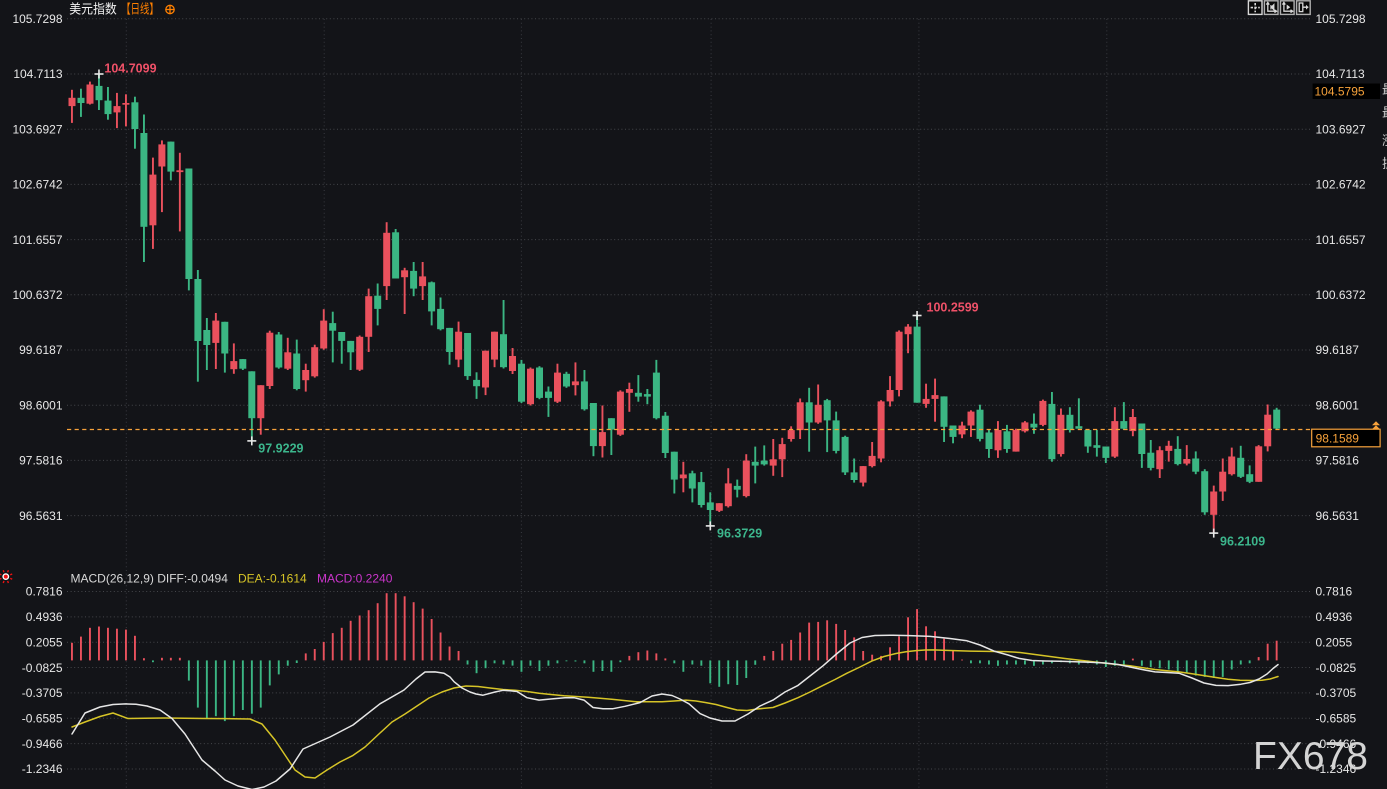  Describe the element at coordinates (1338, 438) in the screenshot. I see `svg-text: 98.1589` at that location.